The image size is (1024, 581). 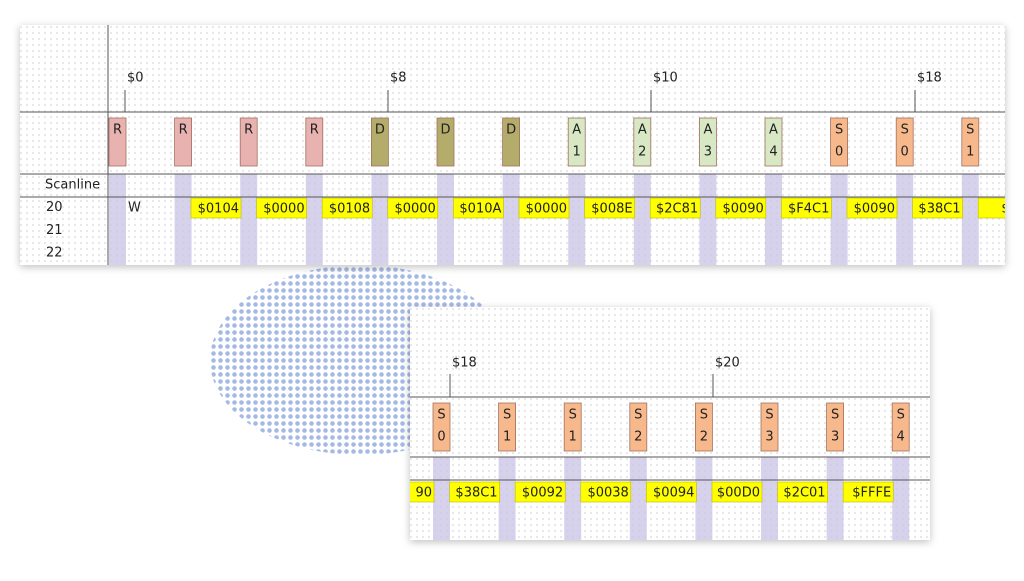 What do you see at coordinates (727, 363) in the screenshot?
I see `tick-label: $20` at bounding box center [727, 363].